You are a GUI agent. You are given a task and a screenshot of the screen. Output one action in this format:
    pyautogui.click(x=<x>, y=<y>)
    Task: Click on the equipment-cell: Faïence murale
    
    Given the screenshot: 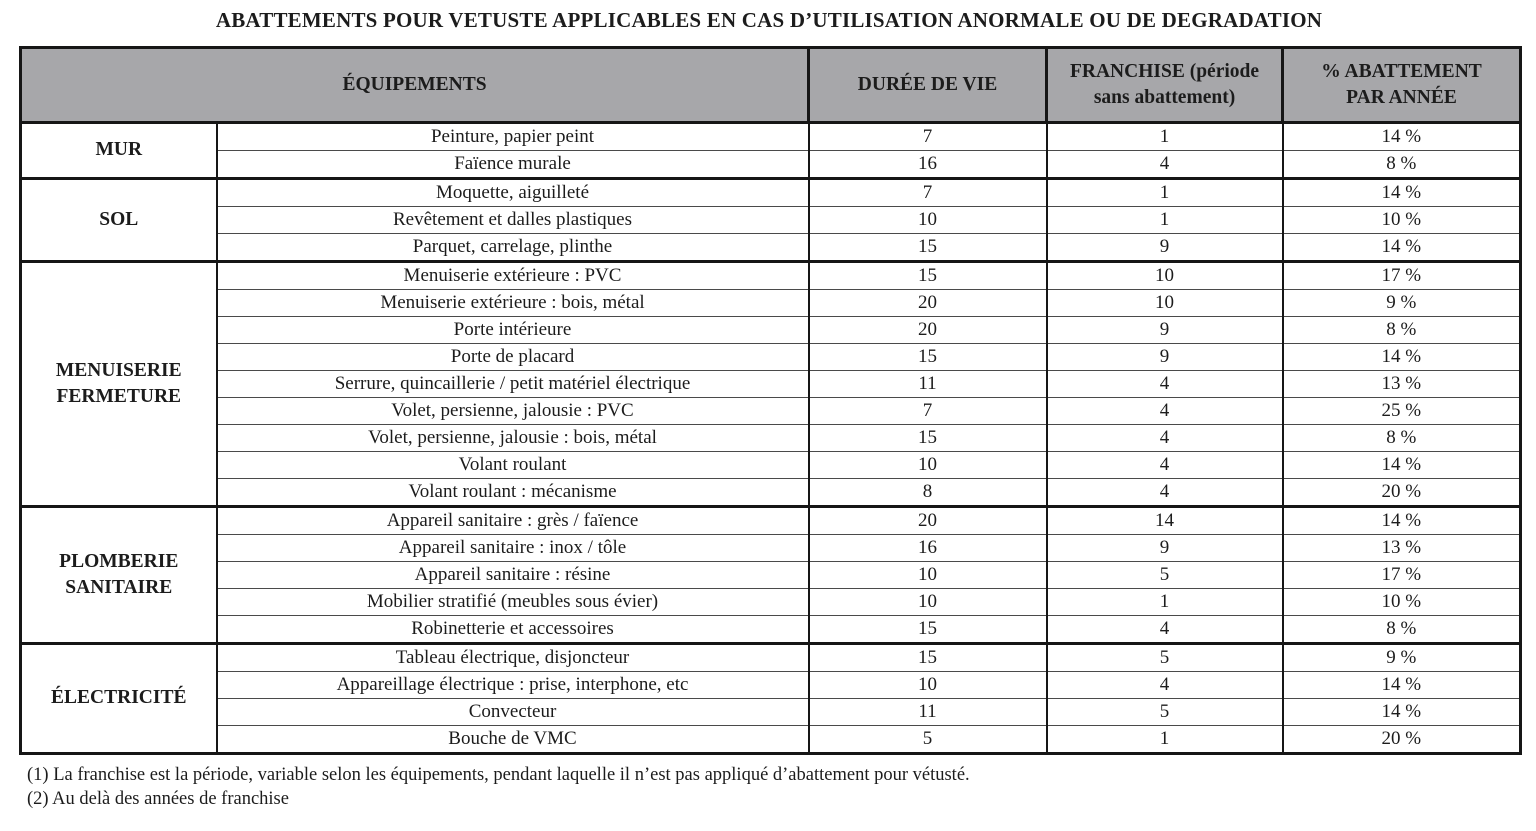 What is the action you would take?
    pyautogui.click(x=512, y=164)
    